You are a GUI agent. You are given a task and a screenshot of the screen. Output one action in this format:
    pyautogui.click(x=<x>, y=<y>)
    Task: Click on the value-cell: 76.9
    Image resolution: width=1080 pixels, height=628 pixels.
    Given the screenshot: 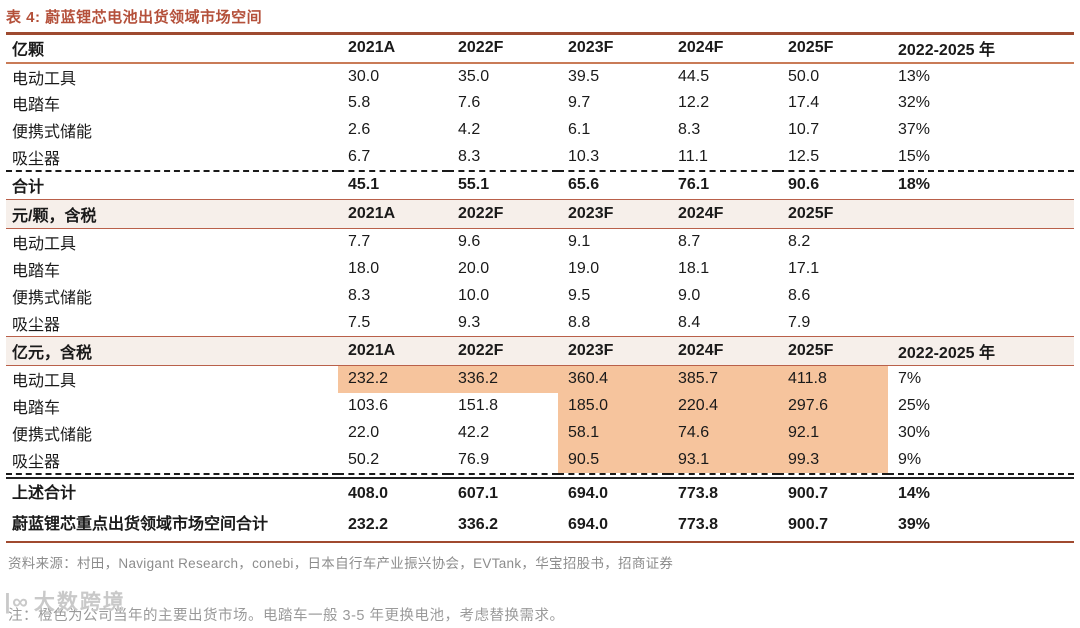 What is the action you would take?
    pyautogui.click(x=474, y=459)
    